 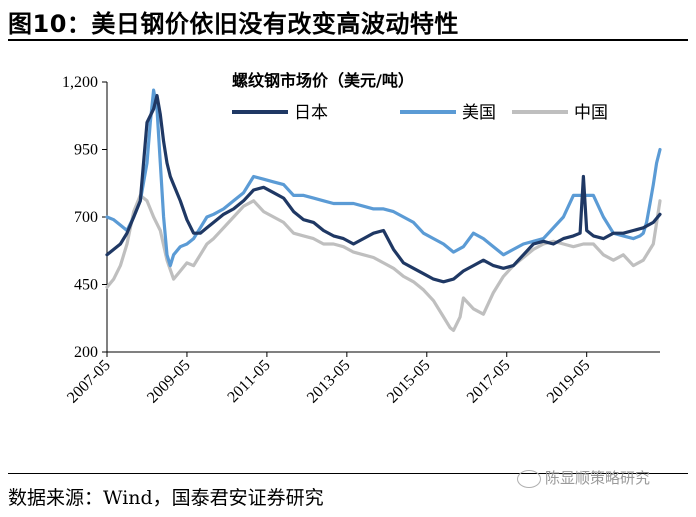 I want to click on x-tick-label: 2017-05, so click(x=489, y=382).